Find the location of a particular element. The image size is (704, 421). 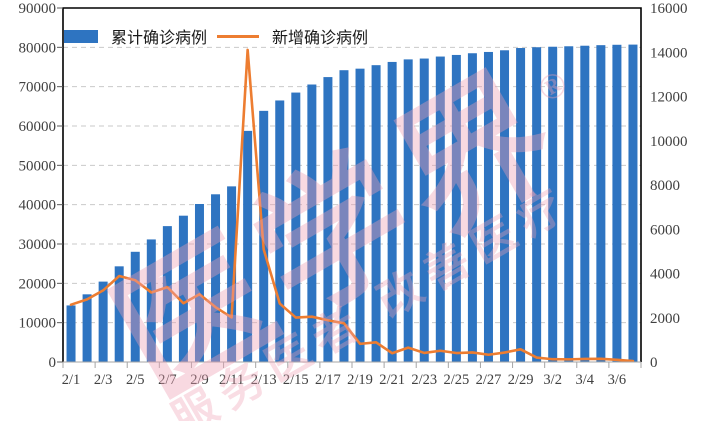

x-axis-label: 2/17 is located at coordinates (328, 380).